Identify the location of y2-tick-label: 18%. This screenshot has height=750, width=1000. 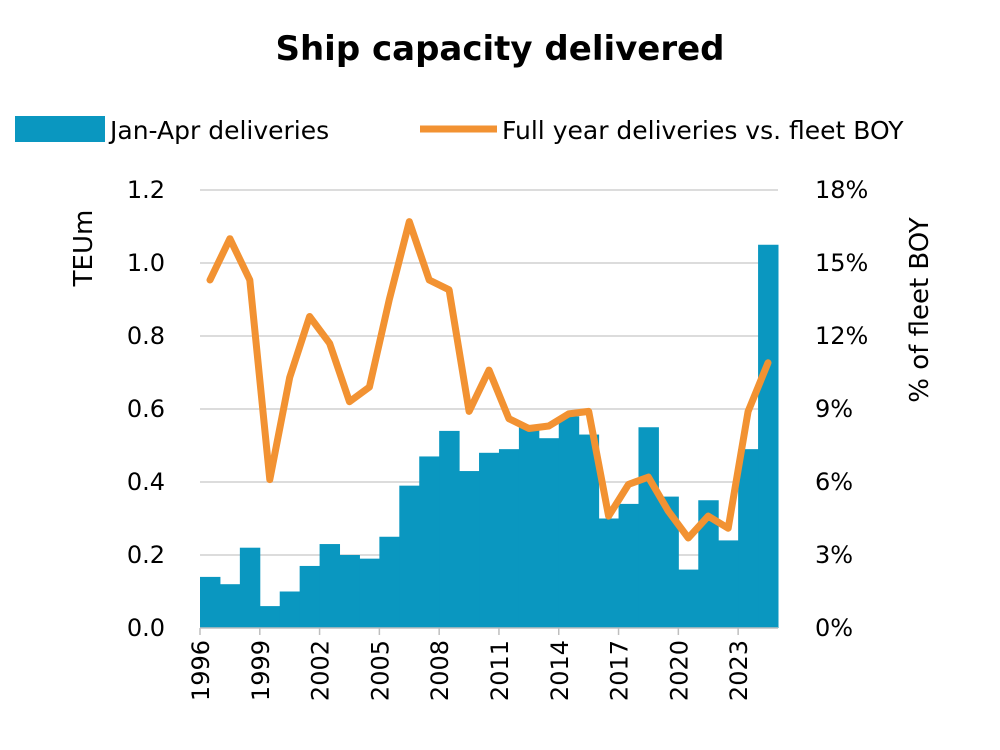
(841, 190).